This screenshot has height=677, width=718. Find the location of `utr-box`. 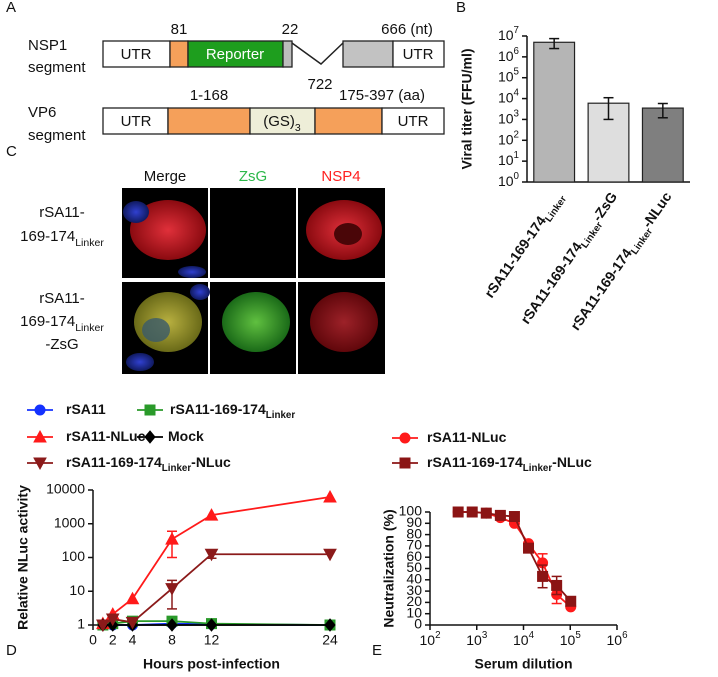

utr-box is located at coordinates (418, 54).